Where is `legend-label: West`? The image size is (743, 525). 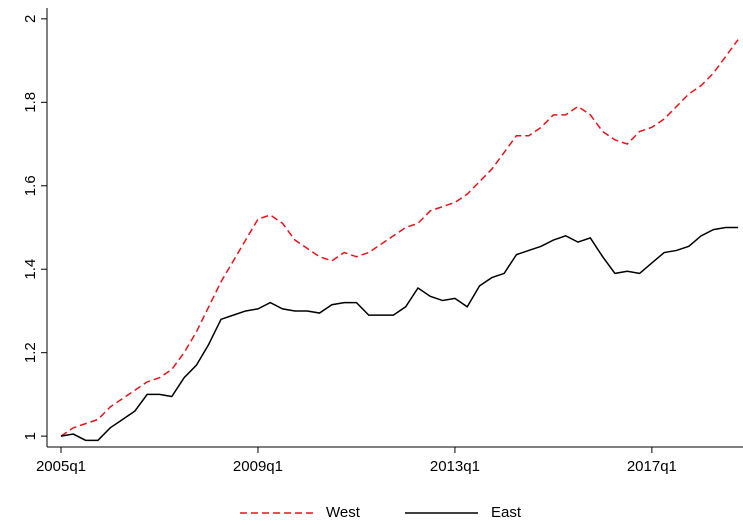
legend-label: West is located at coordinates (343, 512).